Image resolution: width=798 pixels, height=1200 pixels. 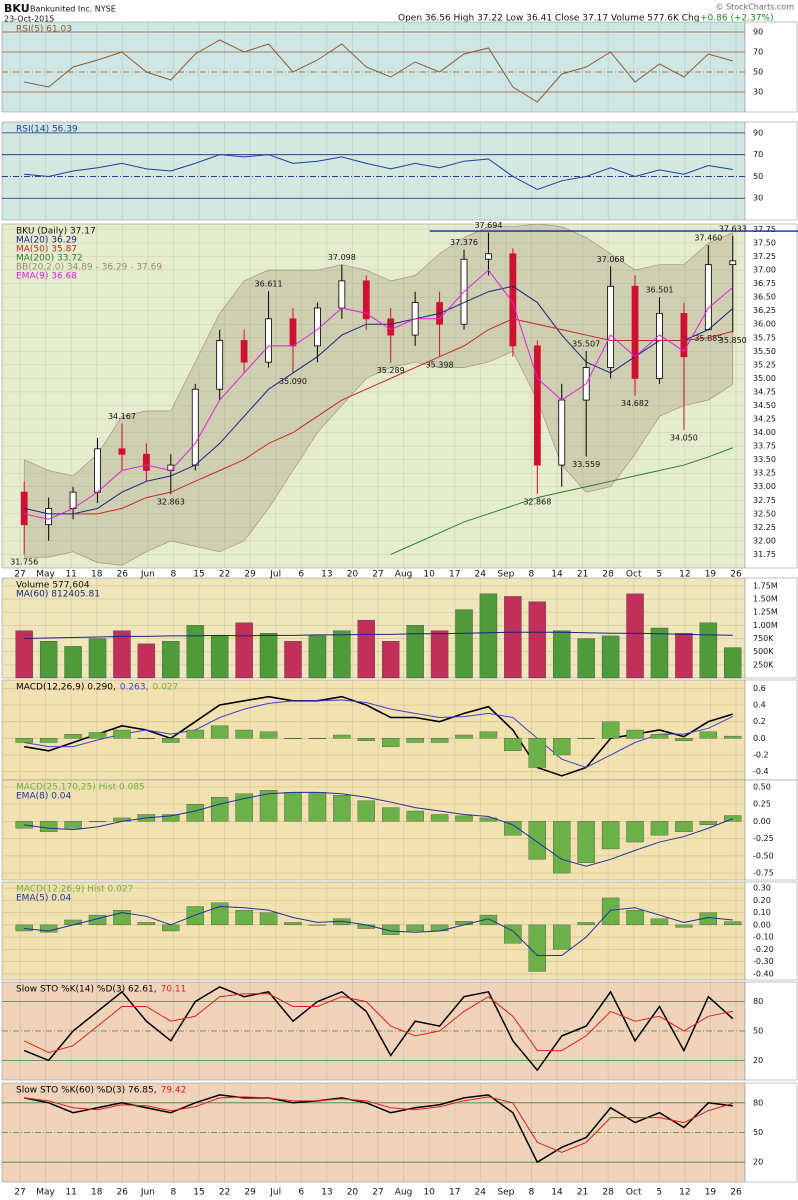 I want to click on y-tick-label: 35.25, so click(x=764, y=364).